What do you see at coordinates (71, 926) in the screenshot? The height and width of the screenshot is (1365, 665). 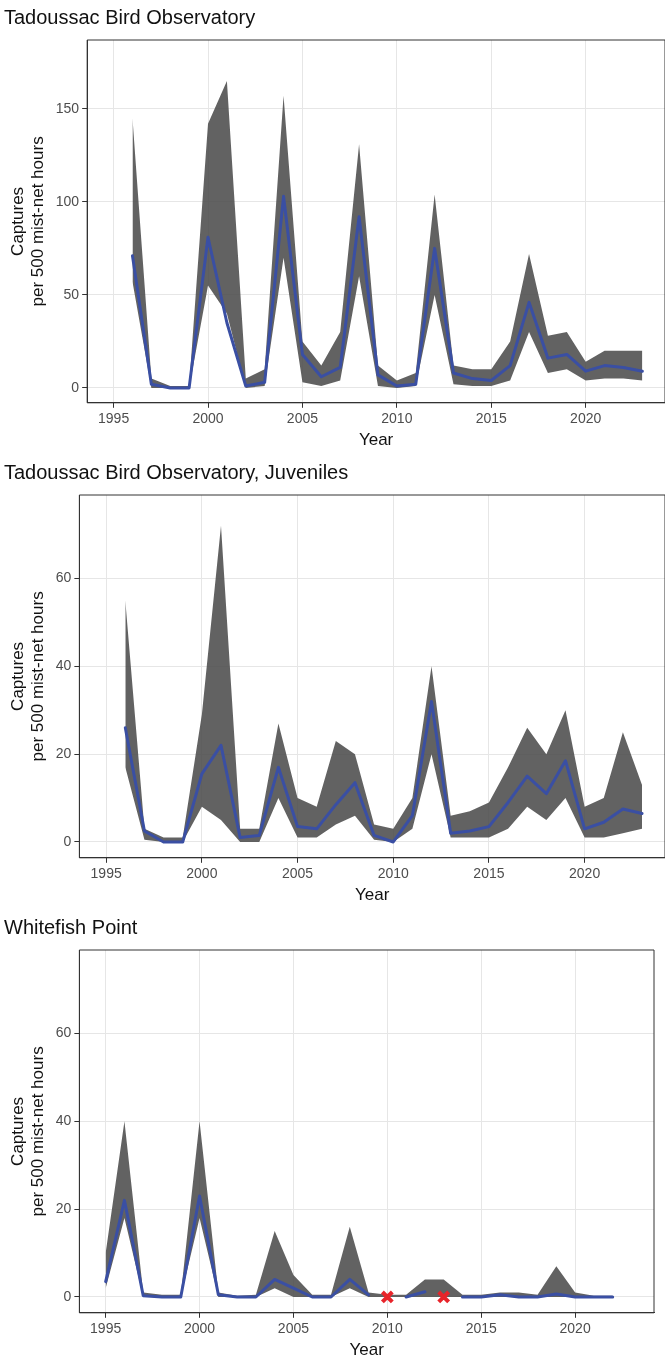 I see `chart-title: Whitefish Point` at bounding box center [71, 926].